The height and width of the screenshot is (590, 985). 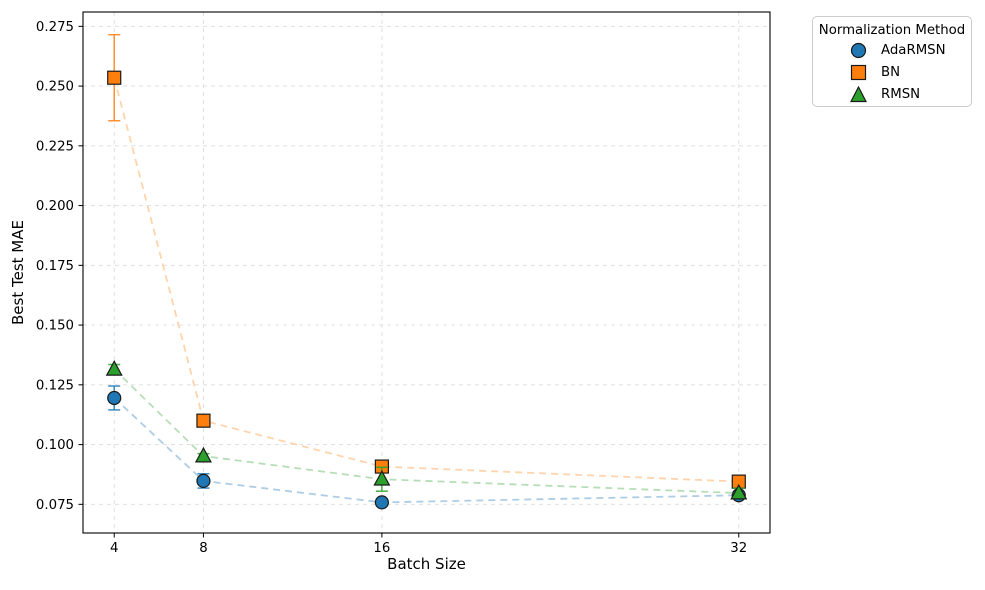 What do you see at coordinates (55, 505) in the screenshot?
I see `y-tick-label: 0.075` at bounding box center [55, 505].